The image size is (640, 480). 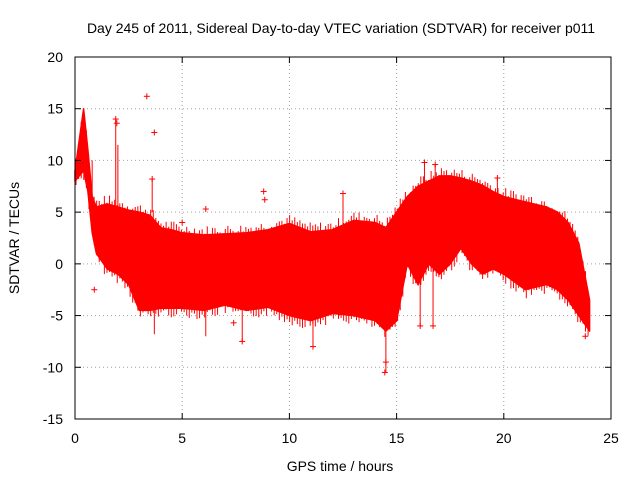 What do you see at coordinates (55, 109) in the screenshot?
I see `y-tick-label: 15` at bounding box center [55, 109].